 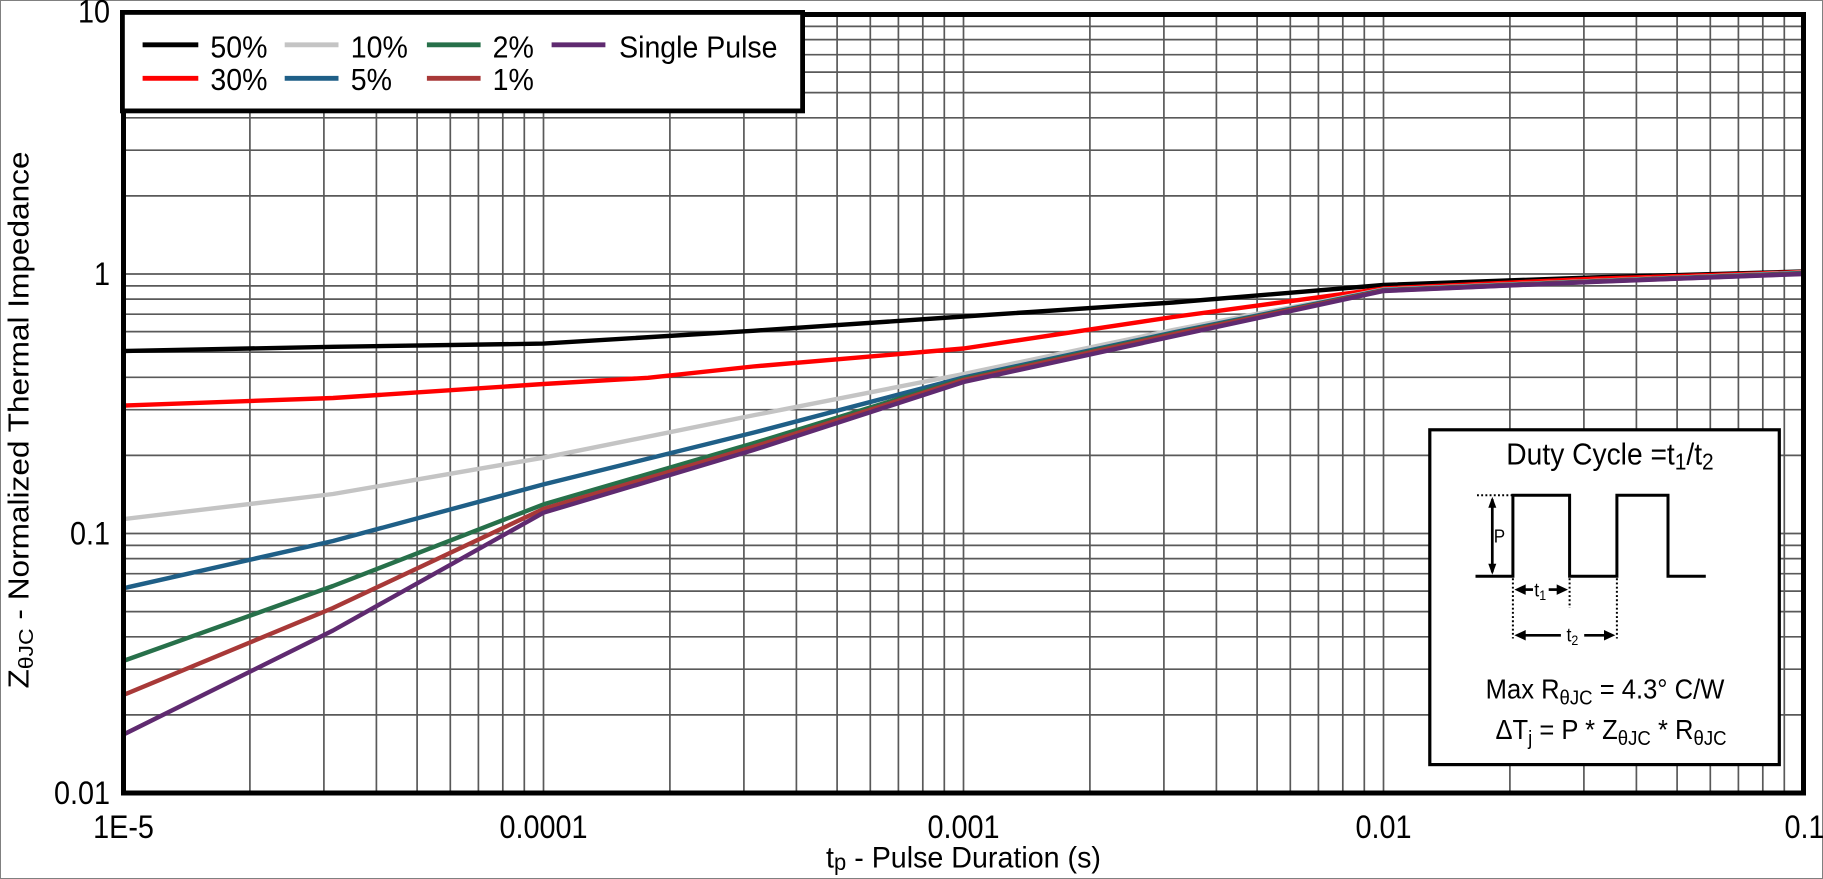 I want to click on svg-text: 50%, so click(x=238, y=47).